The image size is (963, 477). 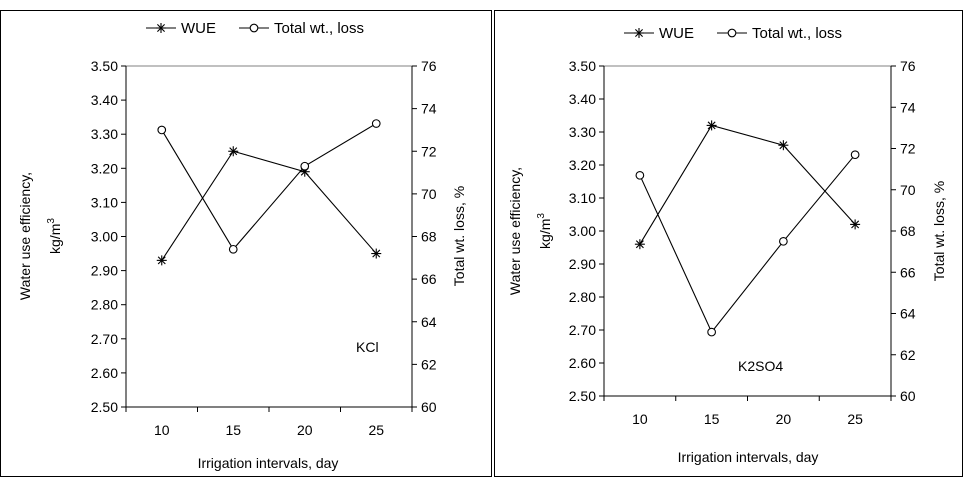 I want to click on chart-annotation: KCl, so click(x=367, y=347).